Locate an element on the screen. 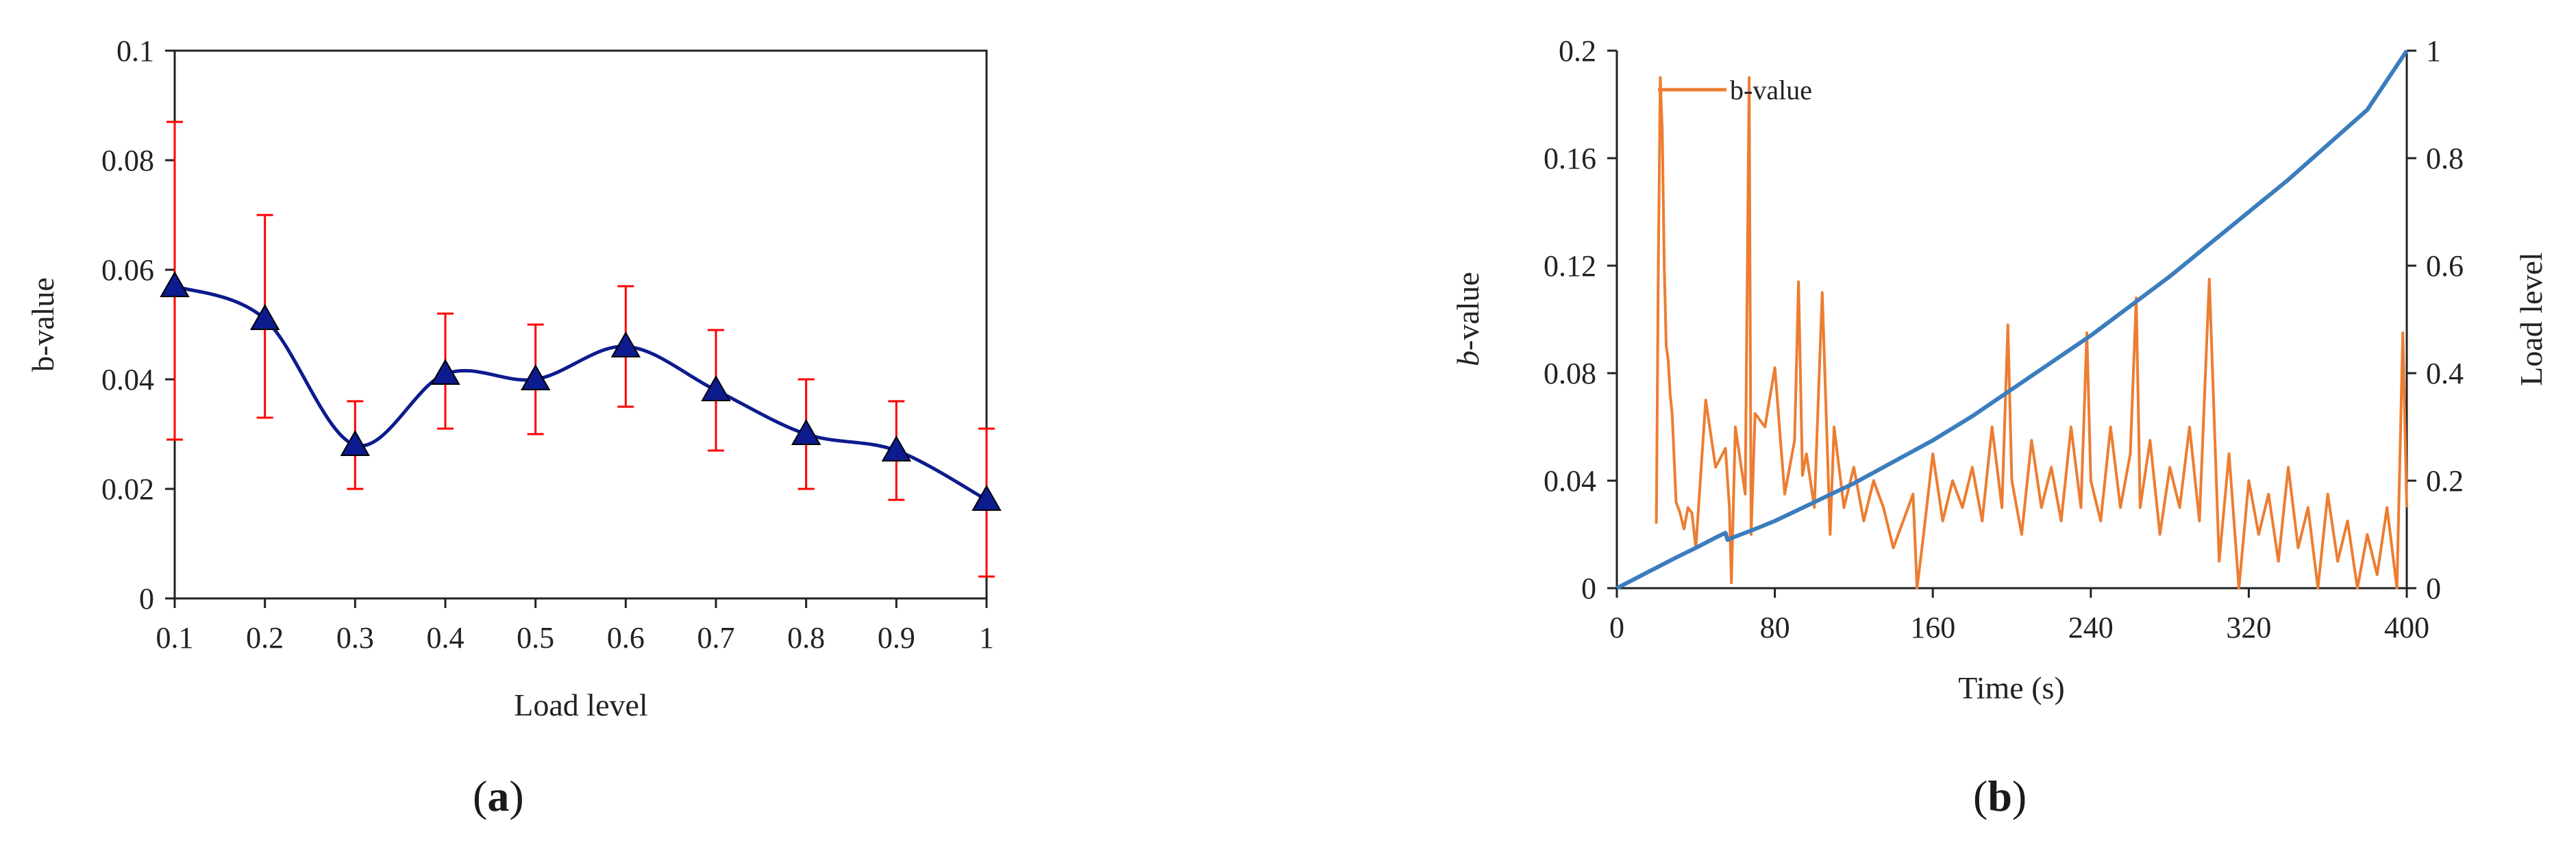 The width and height of the screenshot is (2576, 860). caption-a-close: ) is located at coordinates (516, 796).